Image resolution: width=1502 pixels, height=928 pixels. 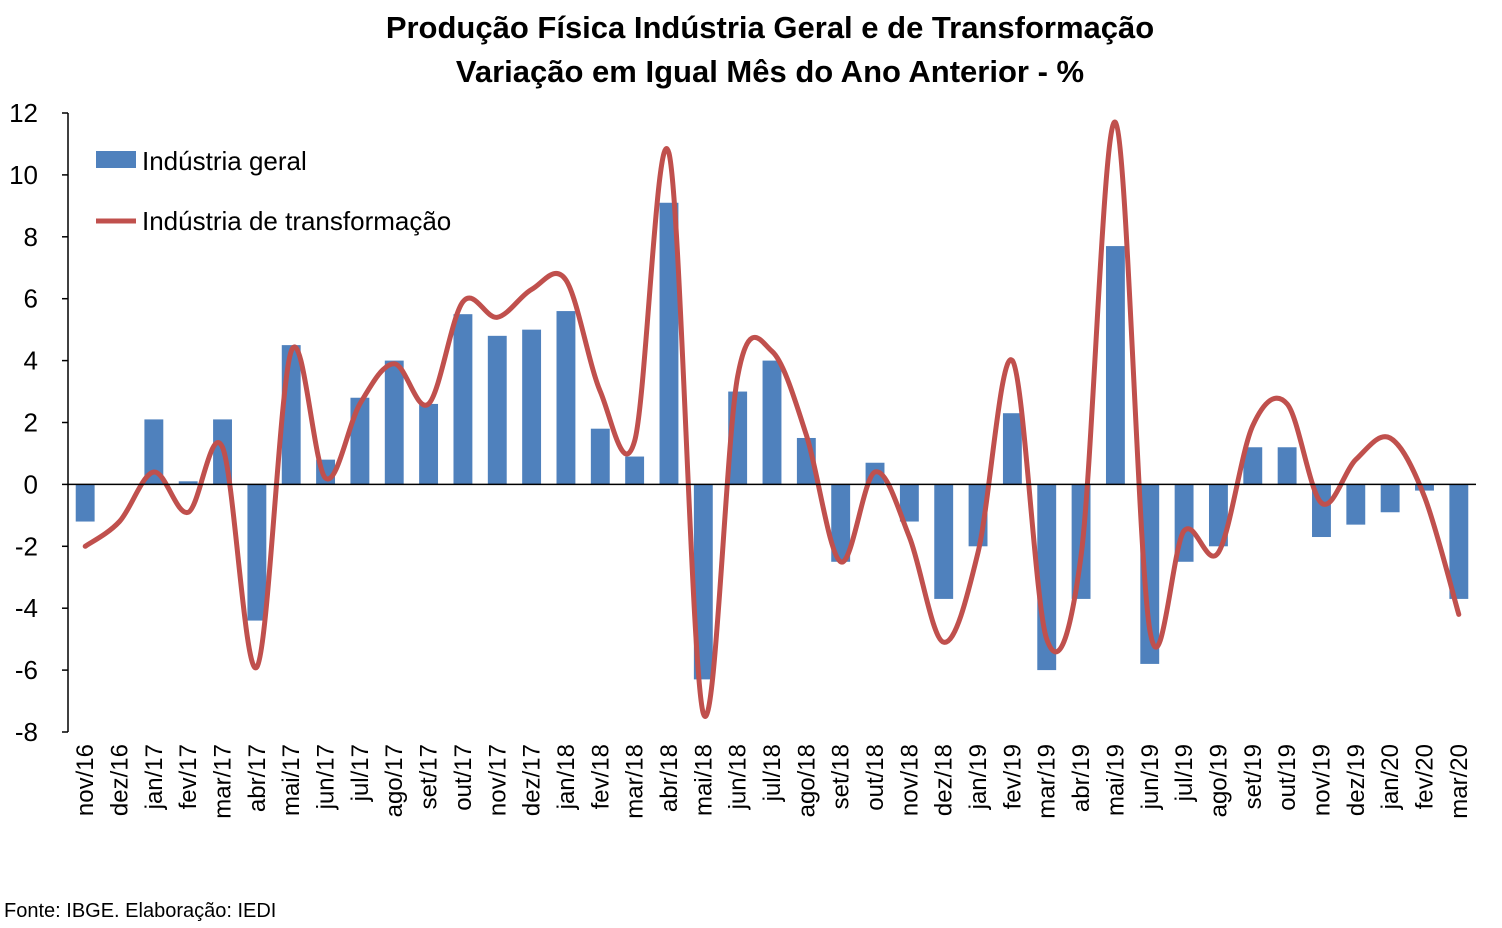 What do you see at coordinates (188, 776) in the screenshot?
I see `x-tick-label: fev/17` at bounding box center [188, 776].